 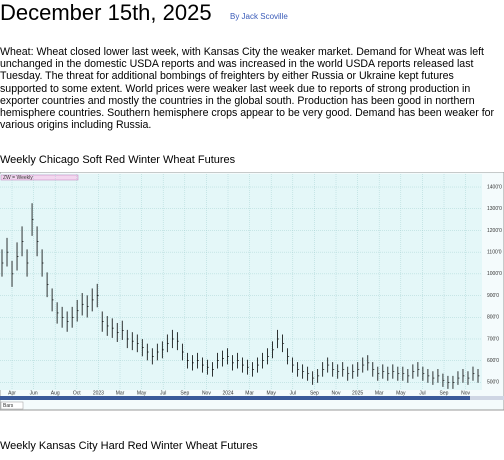 I want to click on y-tick-label: 1100'0, so click(x=494, y=252).